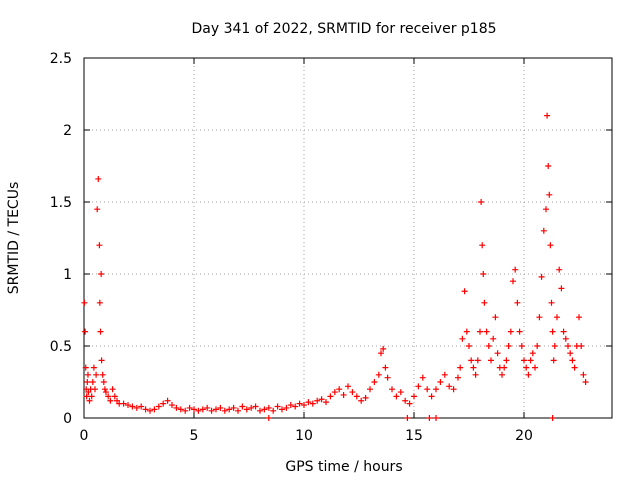 The image size is (640, 480). I want to click on x-tick-label: 0, so click(84, 436).